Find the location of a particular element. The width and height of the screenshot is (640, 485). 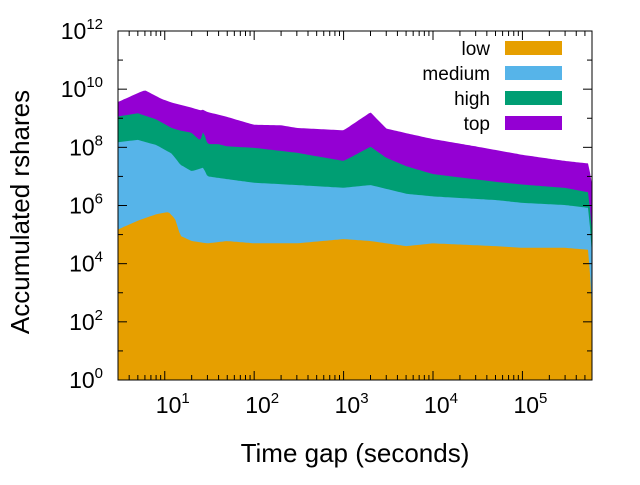

x-tick-label: 10⁴ is located at coordinates (441, 404).